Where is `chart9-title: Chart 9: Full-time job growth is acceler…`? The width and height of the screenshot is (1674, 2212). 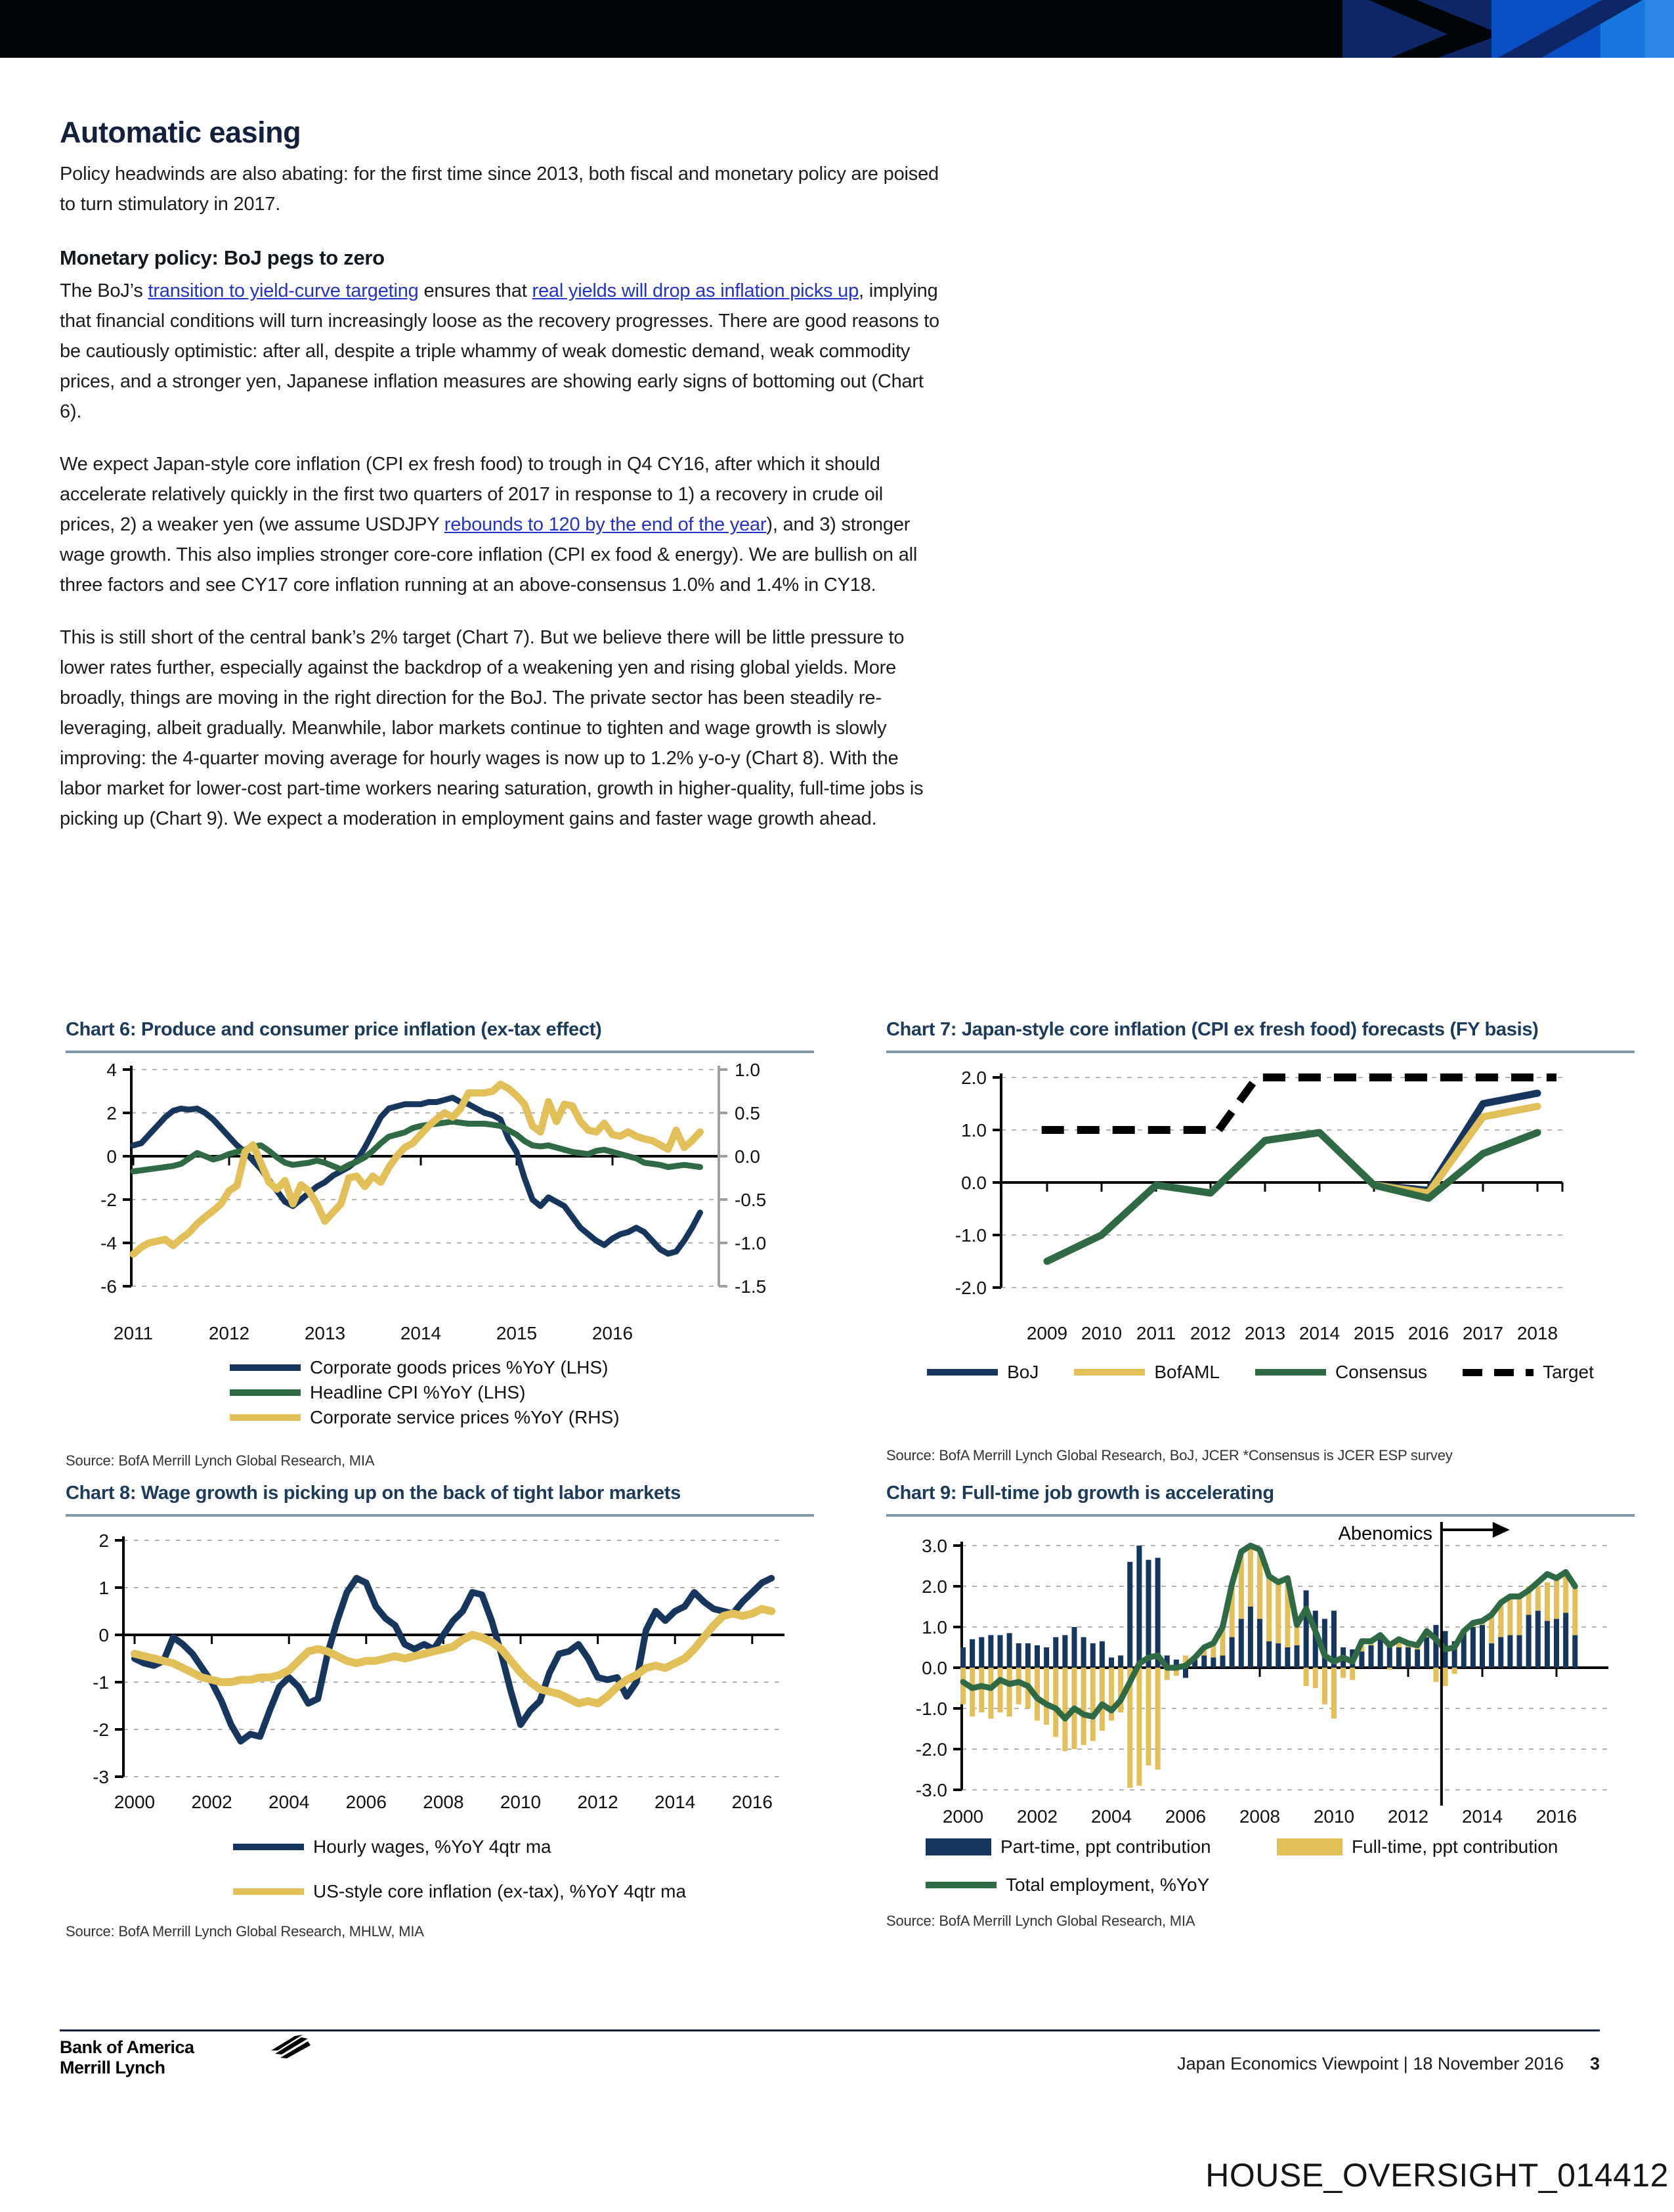
chart9-title: Chart 9: Full-time job growth is acceler… is located at coordinates (1260, 1500).